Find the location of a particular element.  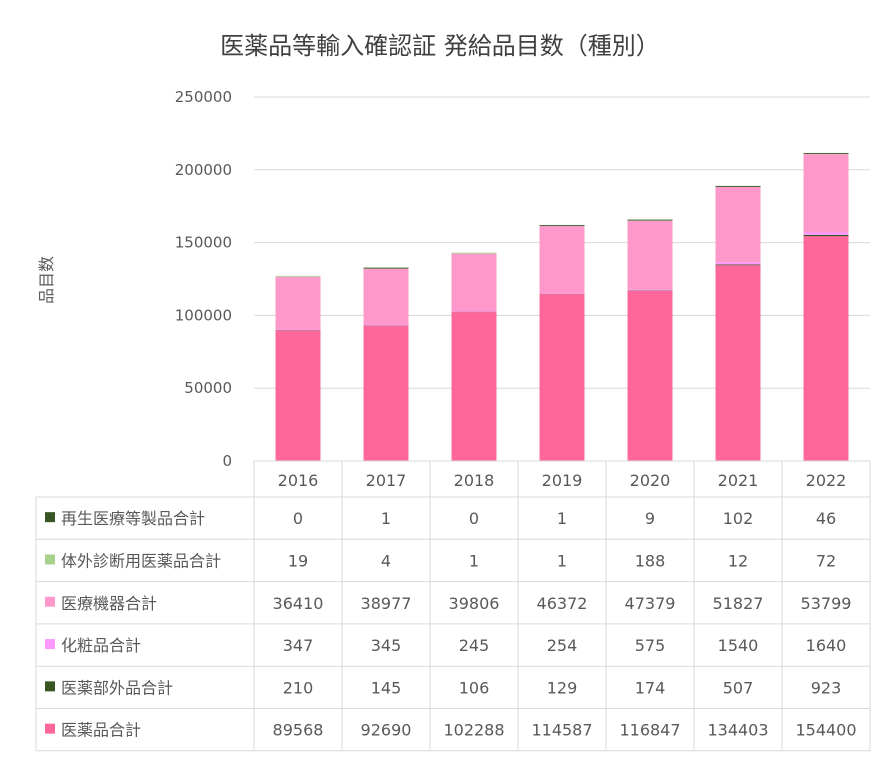

data-label: 53799 is located at coordinates (826, 603).